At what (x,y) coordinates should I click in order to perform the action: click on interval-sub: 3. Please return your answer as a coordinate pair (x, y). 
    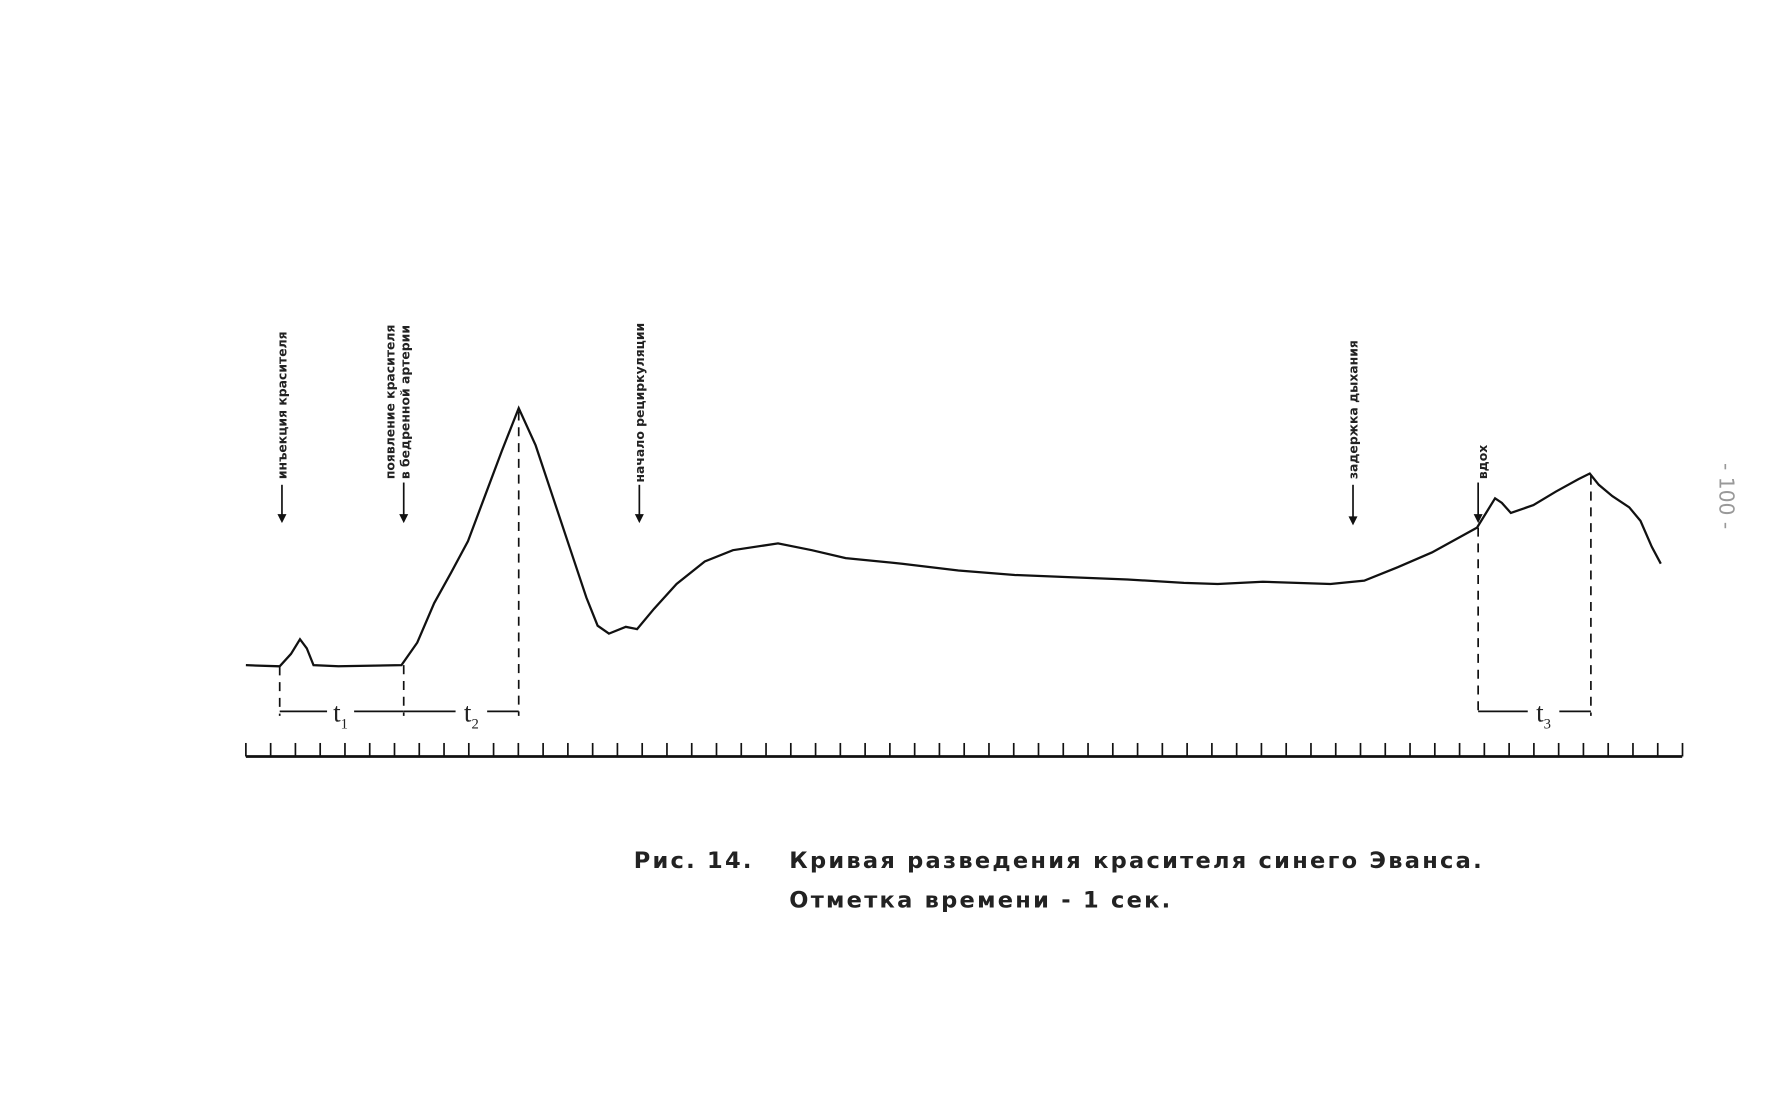
    Looking at the image, I should click on (1547, 724).